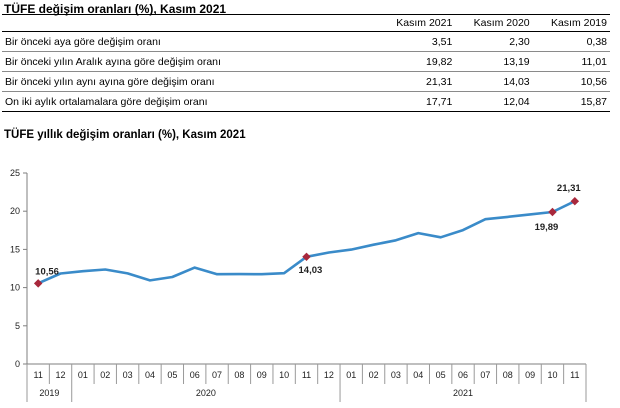  What do you see at coordinates (571, 101) in the screenshot?
I see `cell-value: 15,87` at bounding box center [571, 101].